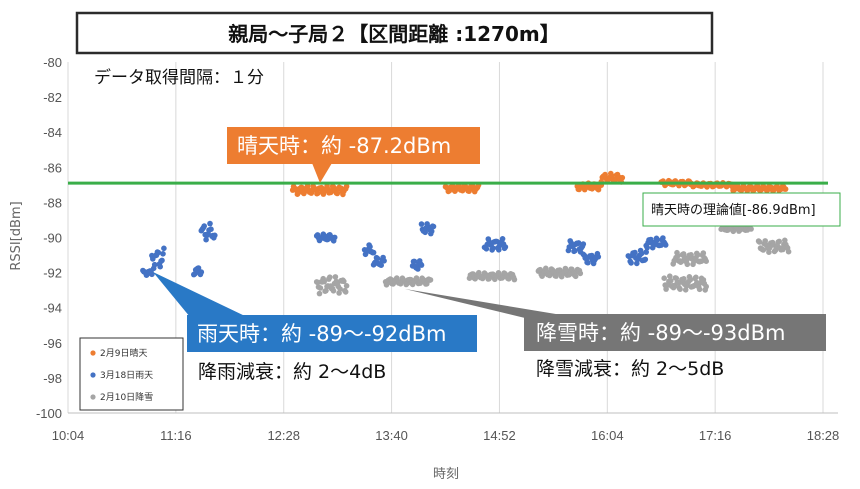 The width and height of the screenshot is (860, 489). Describe the element at coordinates (52, 132) in the screenshot. I see `y-tick-label: -84` at that location.